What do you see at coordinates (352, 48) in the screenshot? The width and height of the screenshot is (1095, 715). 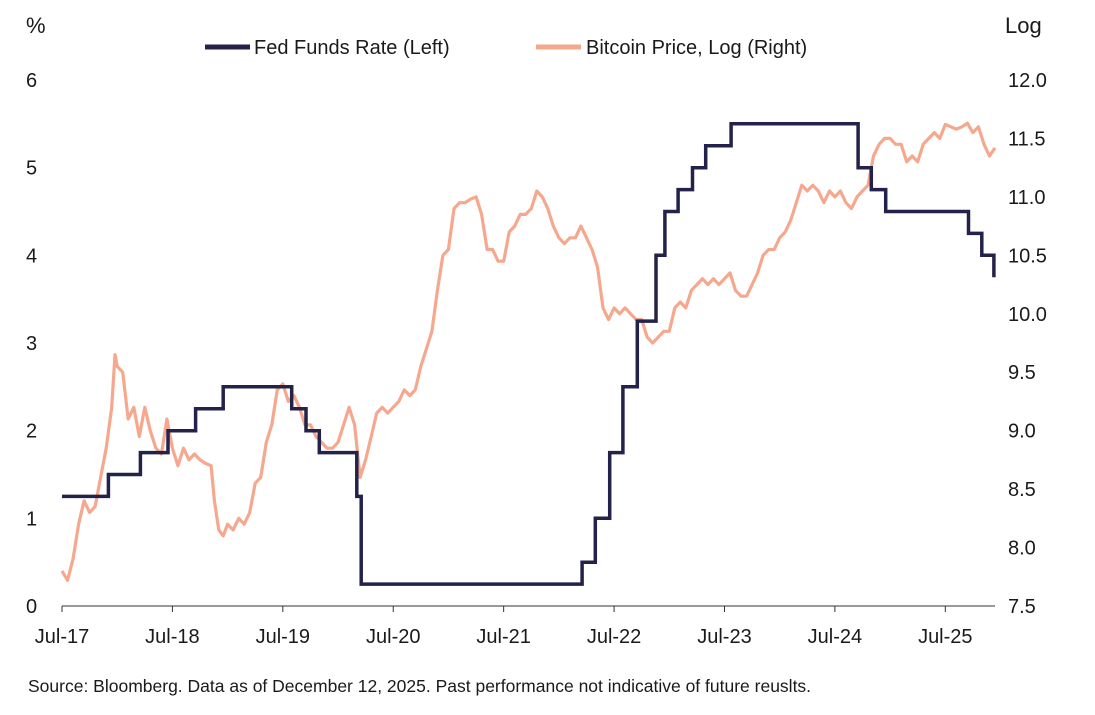 I see `legend-label-fed-funds: Fed Funds Rate (Left)` at bounding box center [352, 48].